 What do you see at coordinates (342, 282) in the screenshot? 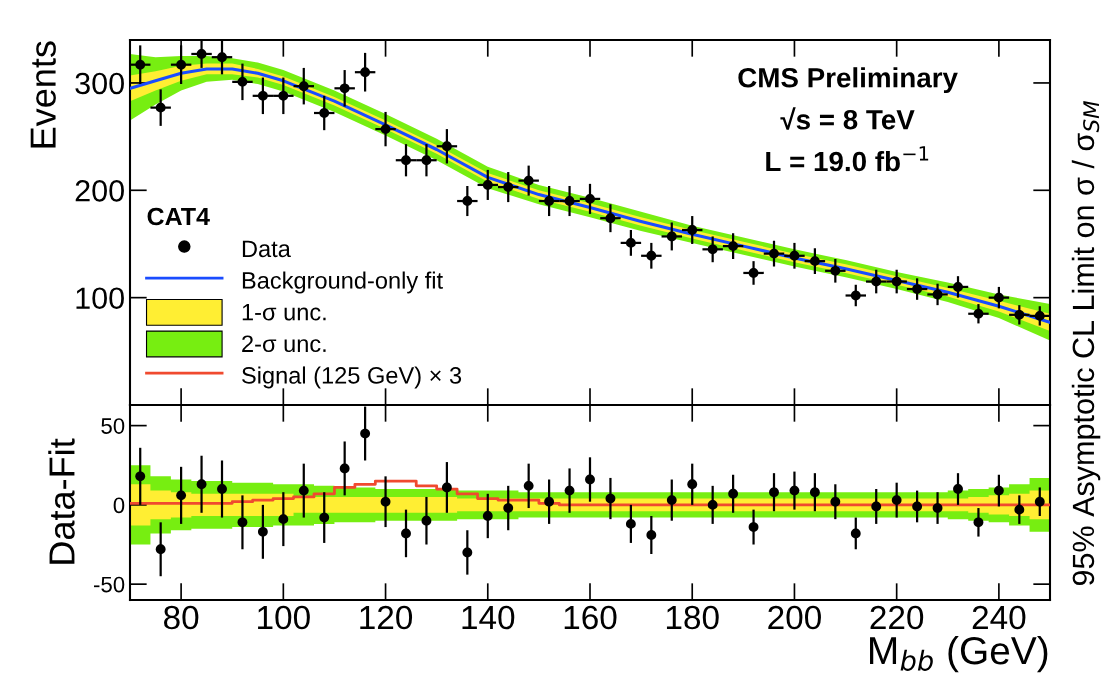
I see `legend-label: Background-only fit` at bounding box center [342, 282].